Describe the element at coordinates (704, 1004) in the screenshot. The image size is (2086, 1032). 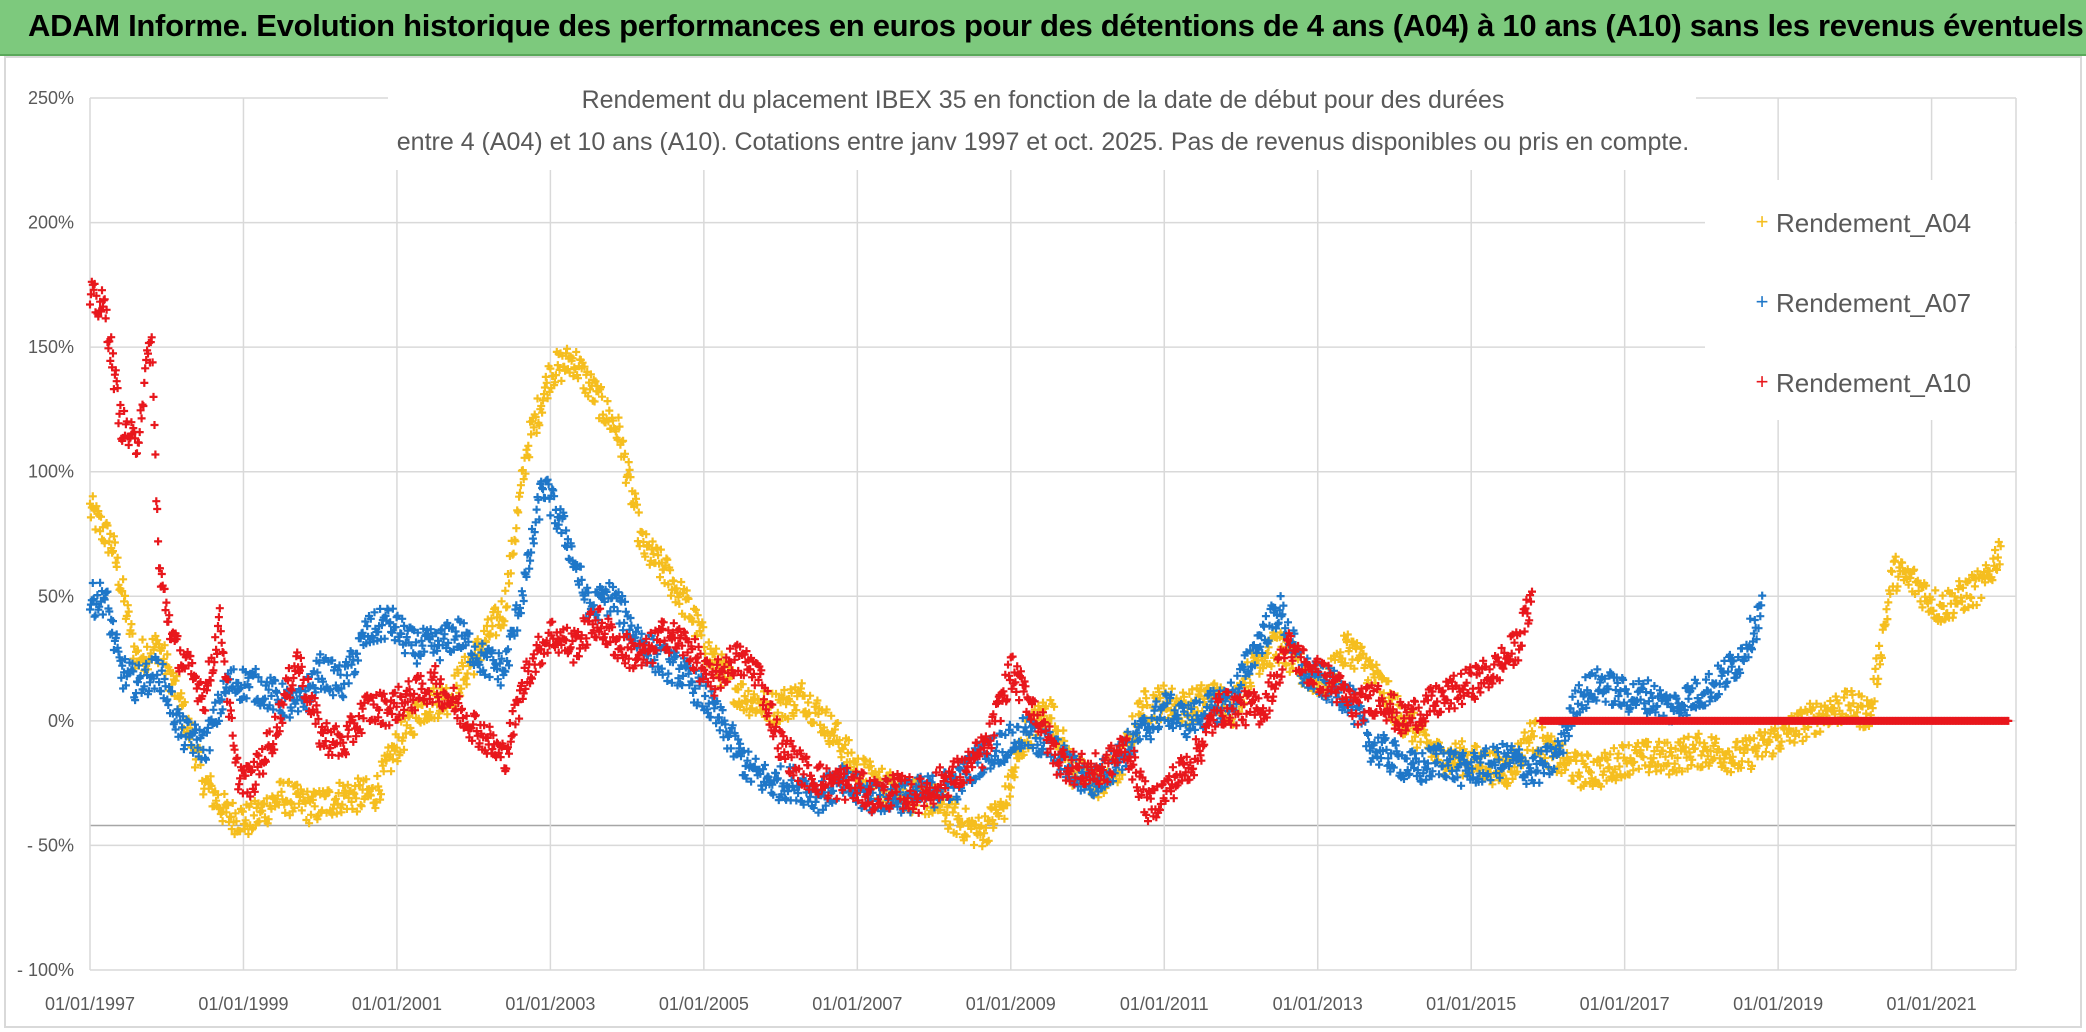
I see `x-tick-label: 01/01/2005` at that location.